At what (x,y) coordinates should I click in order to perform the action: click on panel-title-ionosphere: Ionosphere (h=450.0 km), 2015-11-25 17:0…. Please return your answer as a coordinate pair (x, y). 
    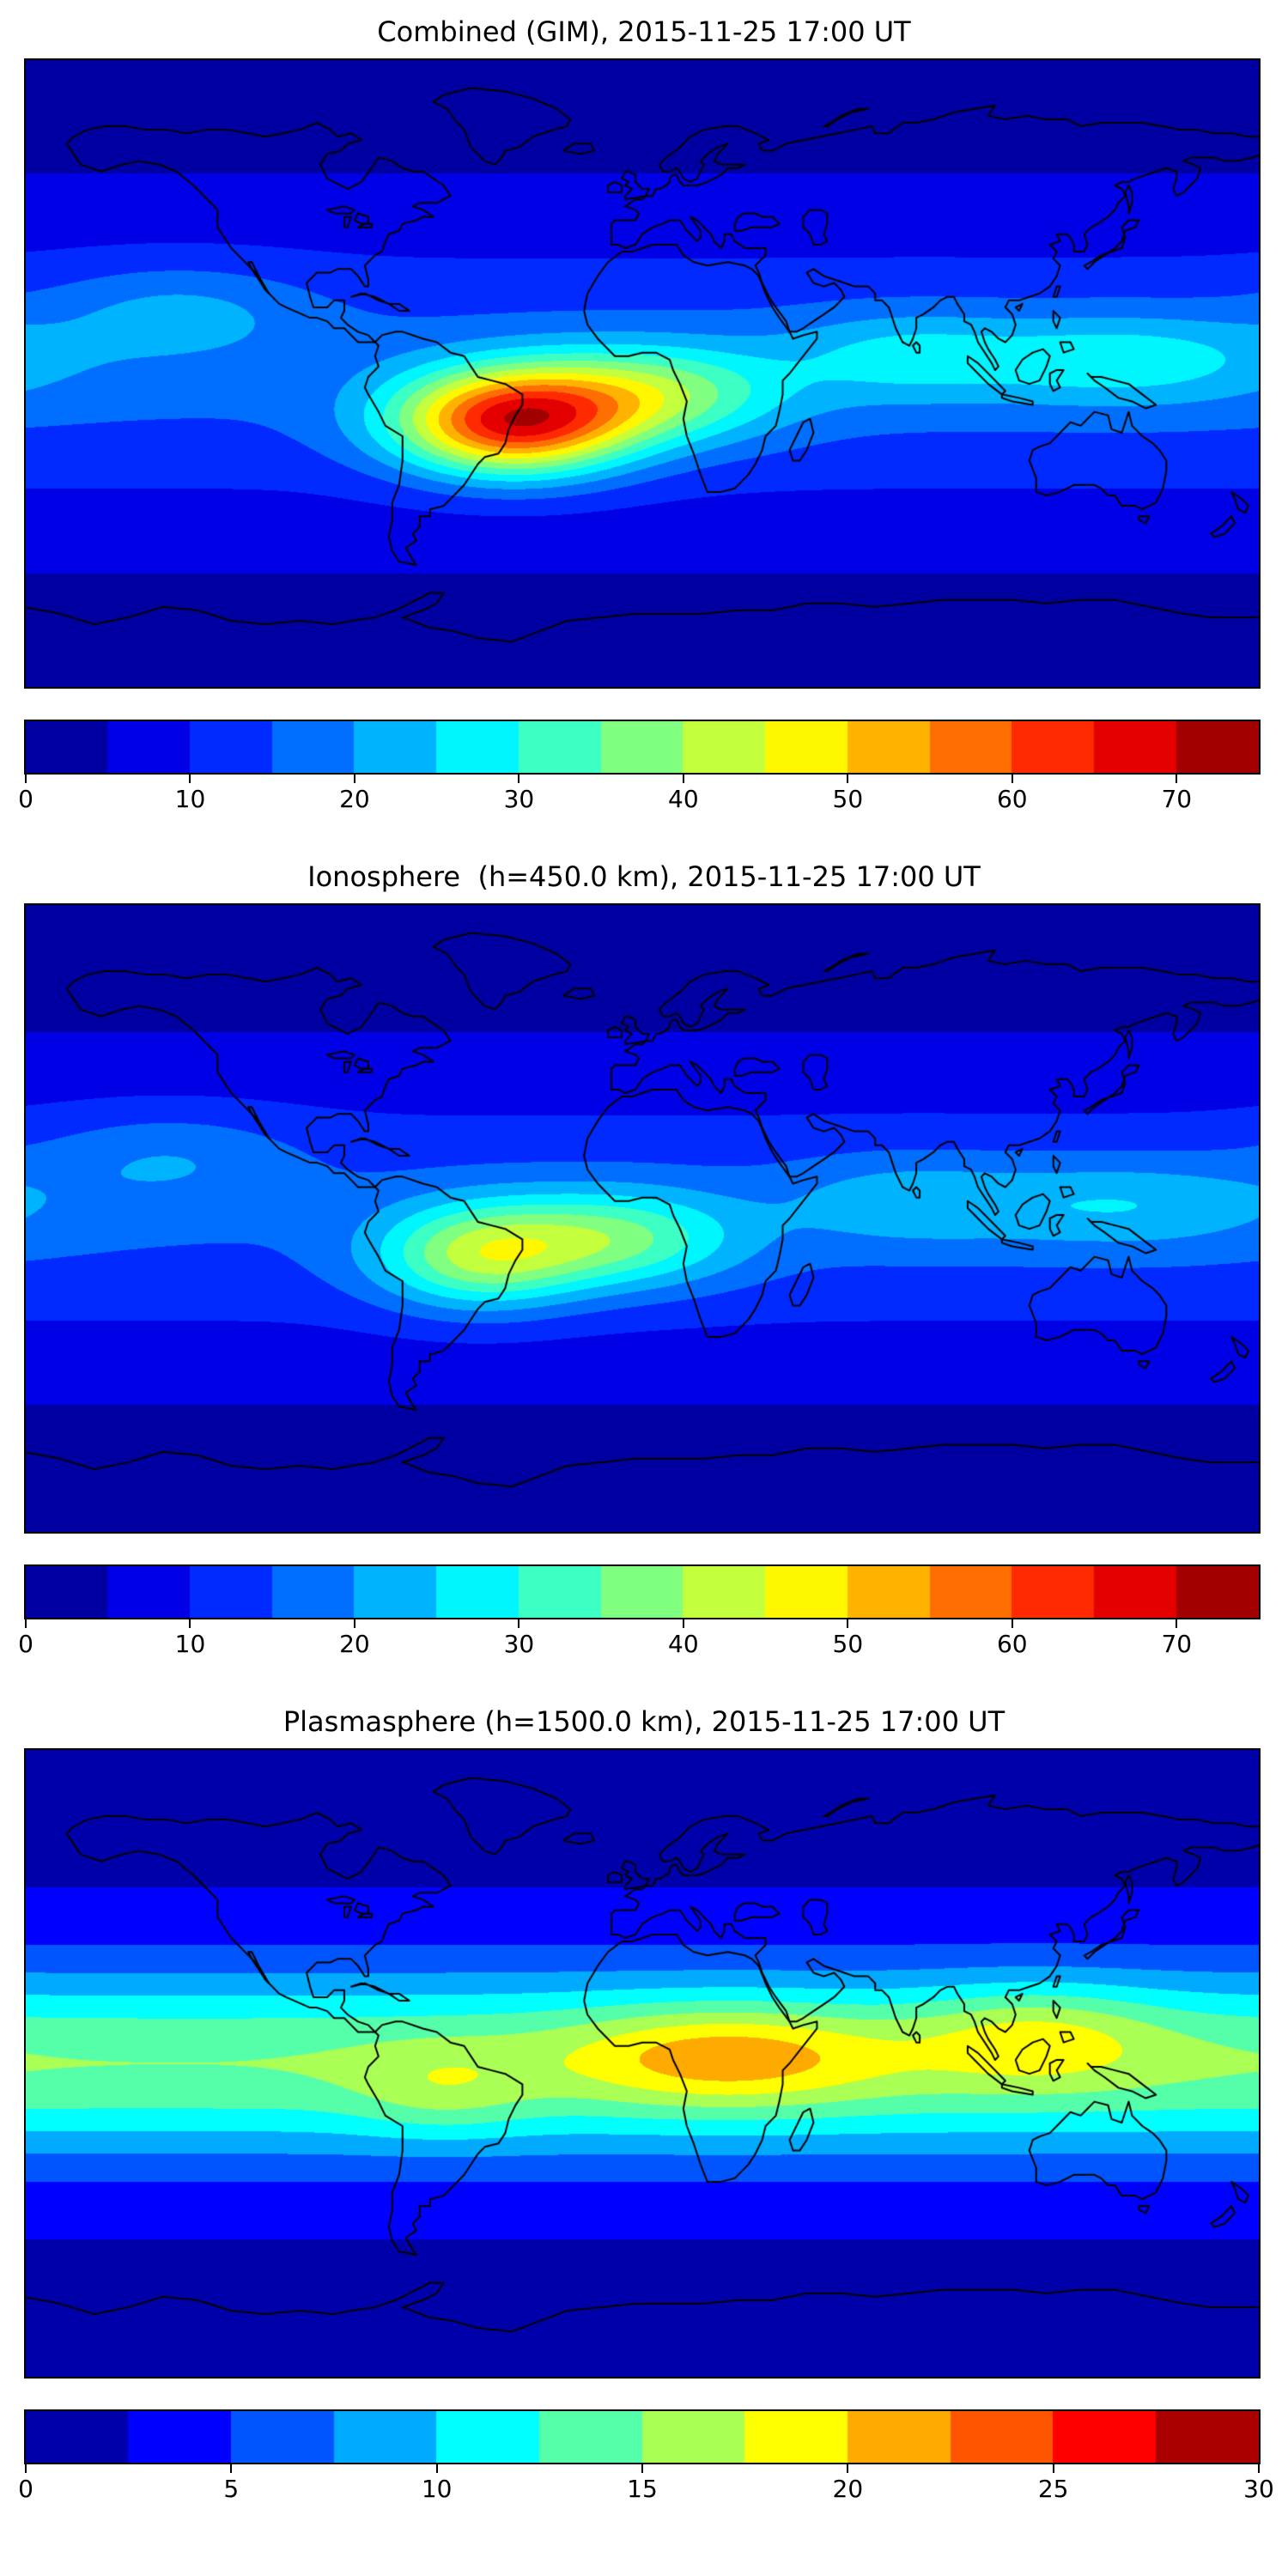
    Looking at the image, I should click on (644, 876).